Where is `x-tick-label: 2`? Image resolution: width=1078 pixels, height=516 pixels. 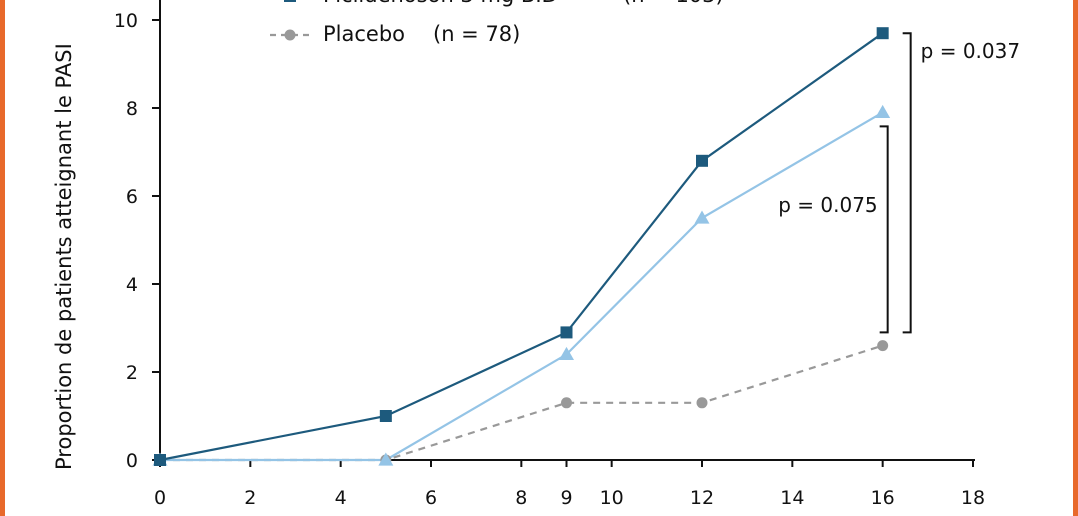 x-tick-label: 2 is located at coordinates (250, 498).